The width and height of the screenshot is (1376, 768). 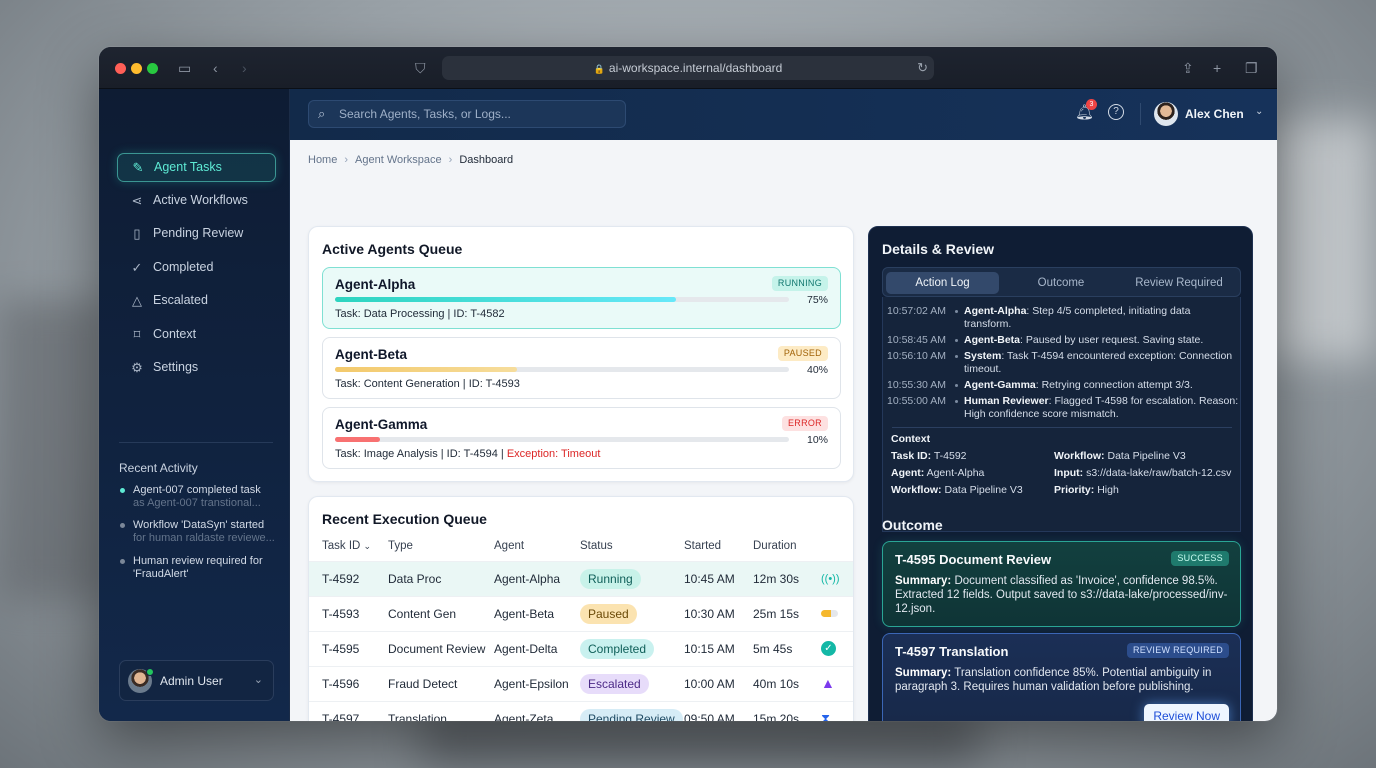 What do you see at coordinates (120, 68) in the screenshot?
I see `close-window-button` at bounding box center [120, 68].